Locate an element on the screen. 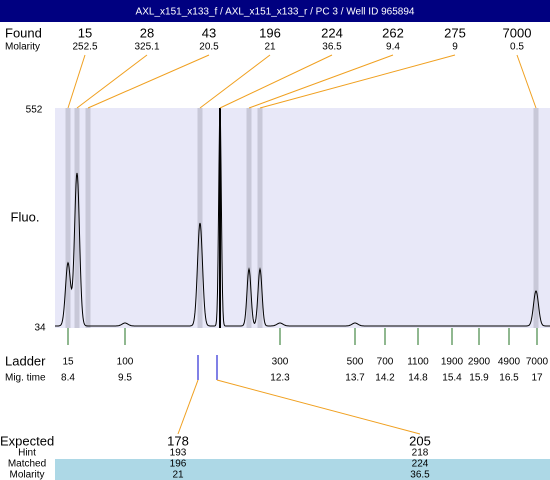 The image size is (550, 480). ladder-size: 700 is located at coordinates (385, 362).